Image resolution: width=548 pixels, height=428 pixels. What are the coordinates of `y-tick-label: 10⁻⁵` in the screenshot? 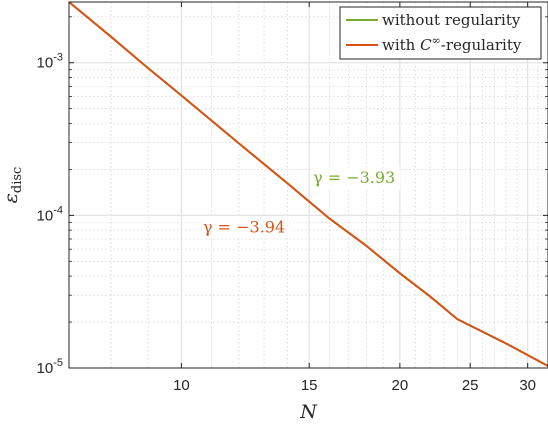 It's located at (50, 367).